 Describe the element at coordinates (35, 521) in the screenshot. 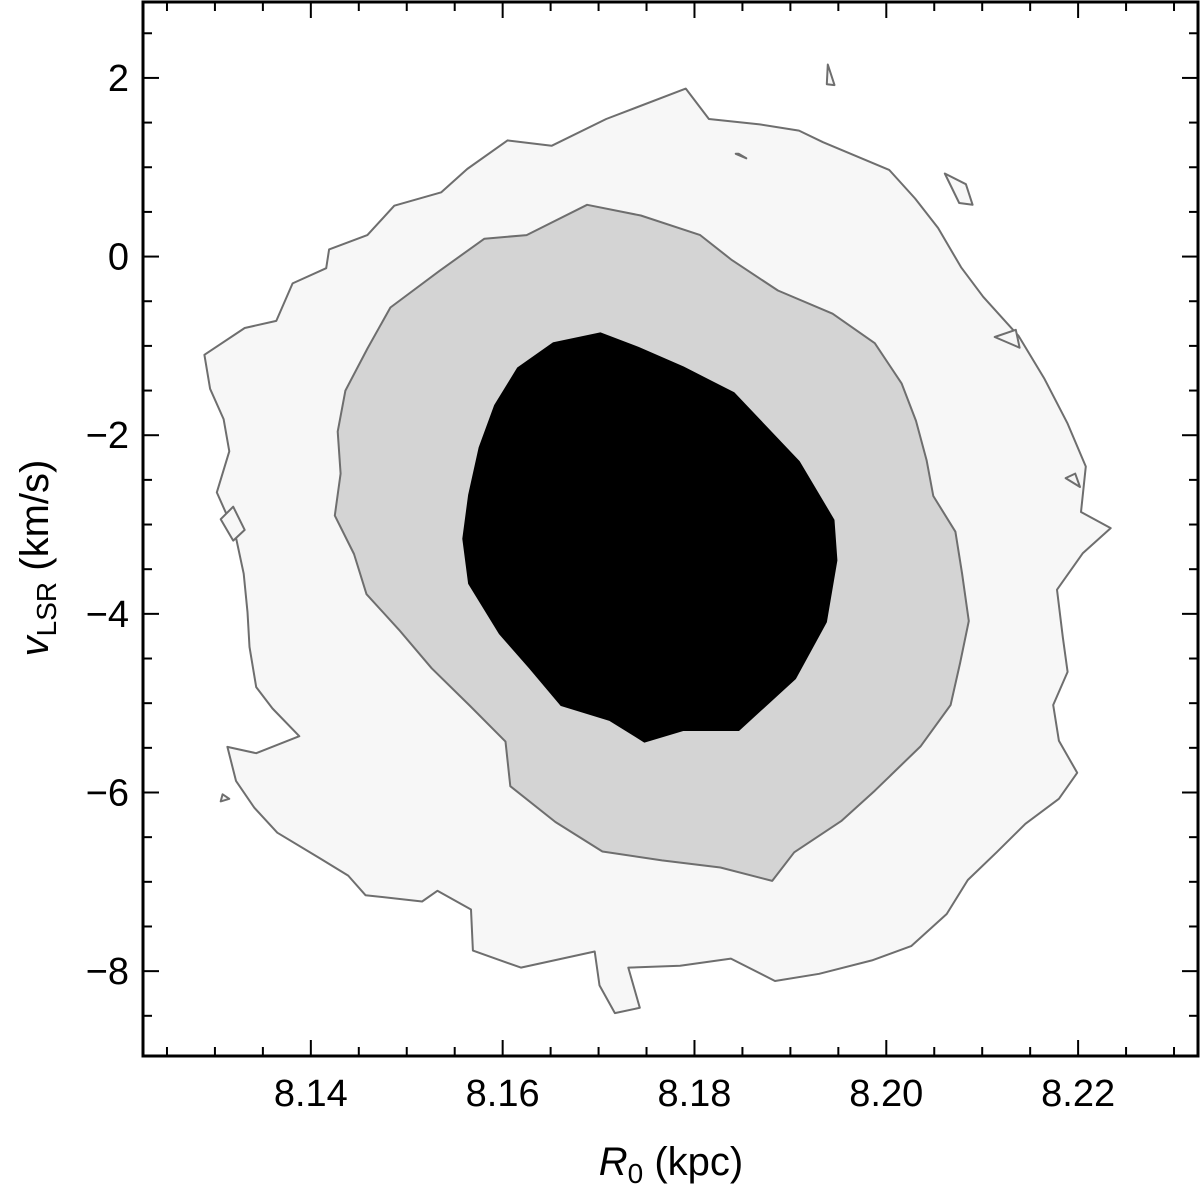

I see `y-axis-unit: (km/s)` at that location.